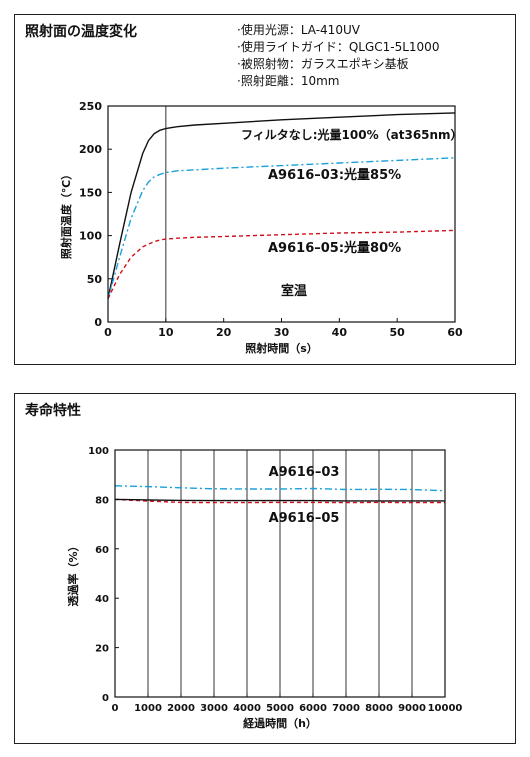  What do you see at coordinates (53, 411) in the screenshot?
I see `lifetime-chart-title: 寿命特性` at bounding box center [53, 411].